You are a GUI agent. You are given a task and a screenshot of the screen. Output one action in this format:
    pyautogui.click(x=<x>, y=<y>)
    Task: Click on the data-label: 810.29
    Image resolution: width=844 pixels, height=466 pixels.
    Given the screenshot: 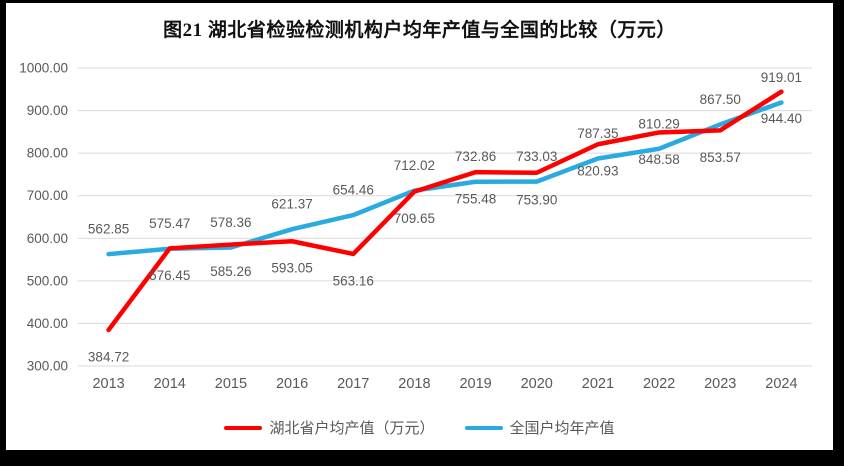 What is the action you would take?
    pyautogui.click(x=658, y=123)
    